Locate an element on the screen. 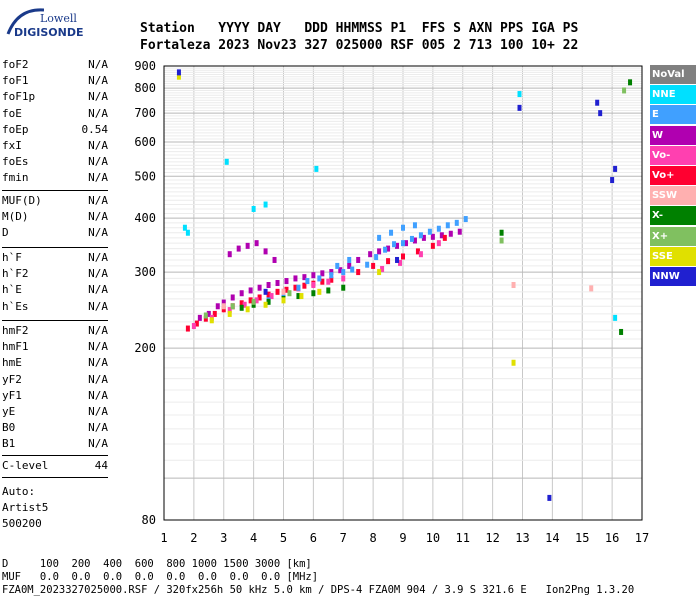 Image resolution: width=700 pixels, height=600 pixels. param-row: foEp 0.54 is located at coordinates (55, 131).